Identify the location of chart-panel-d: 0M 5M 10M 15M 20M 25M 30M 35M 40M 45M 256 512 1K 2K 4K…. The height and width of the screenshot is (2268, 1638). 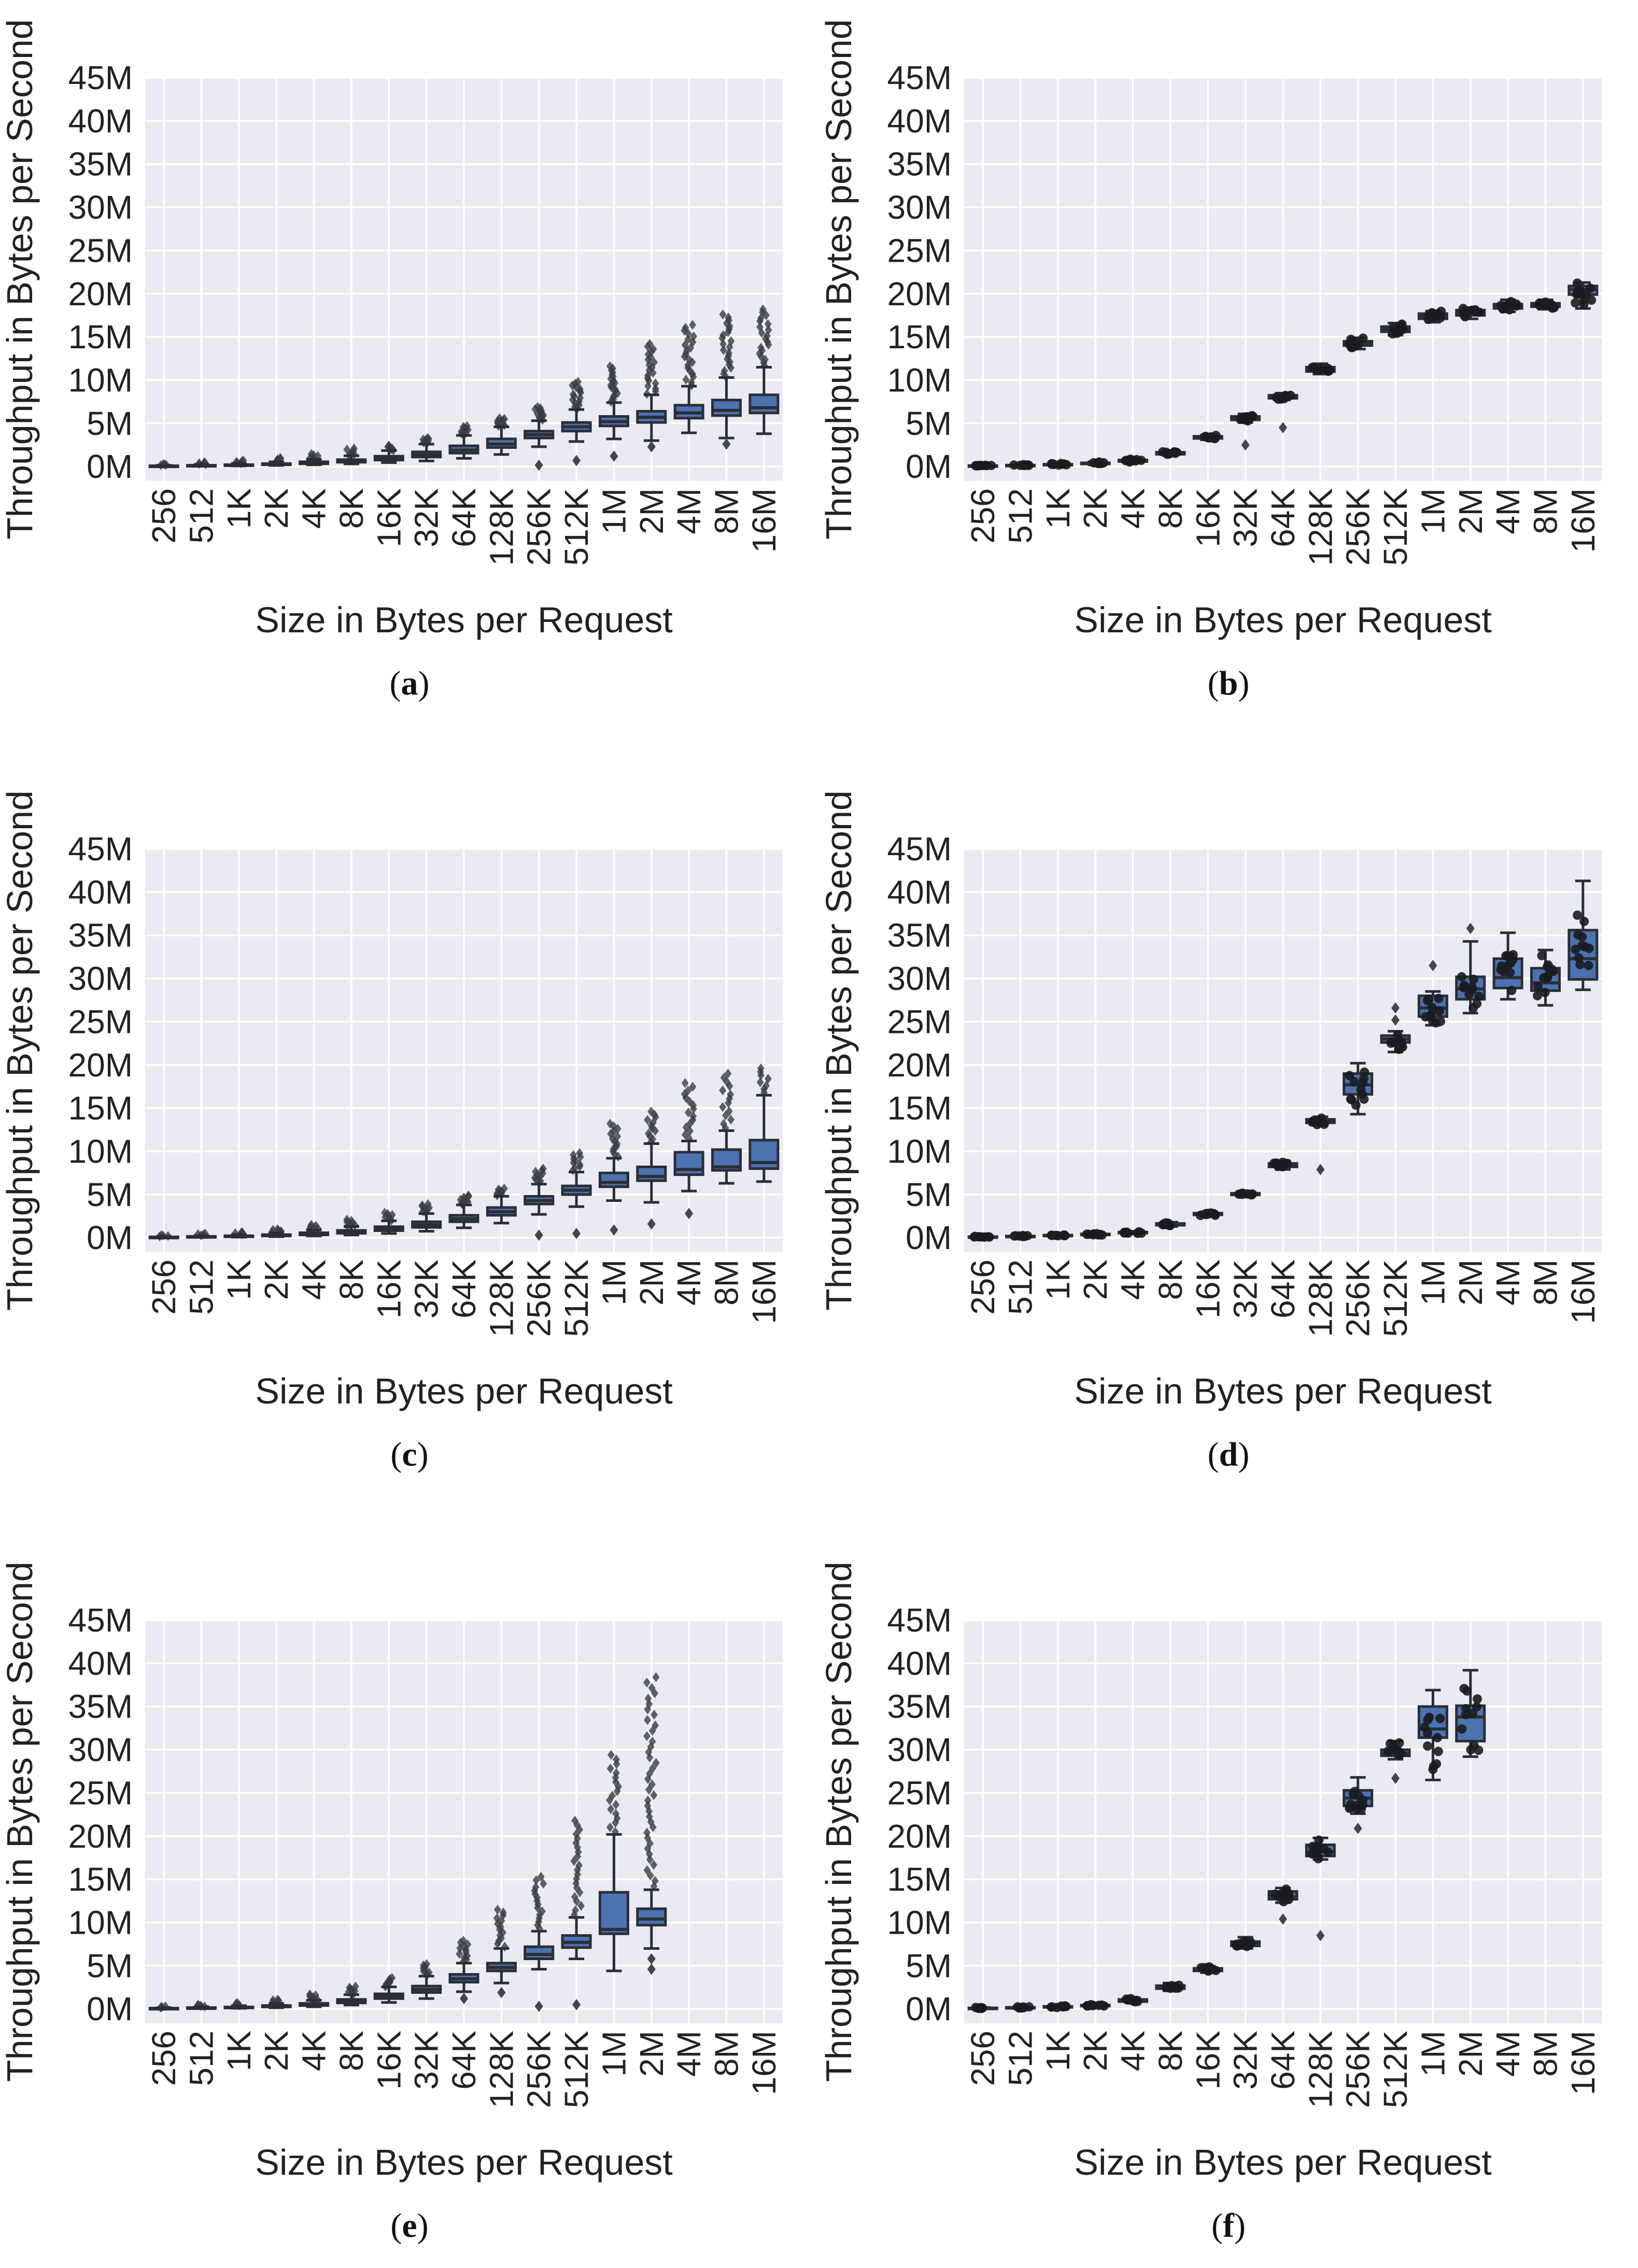
(1228, 1099).